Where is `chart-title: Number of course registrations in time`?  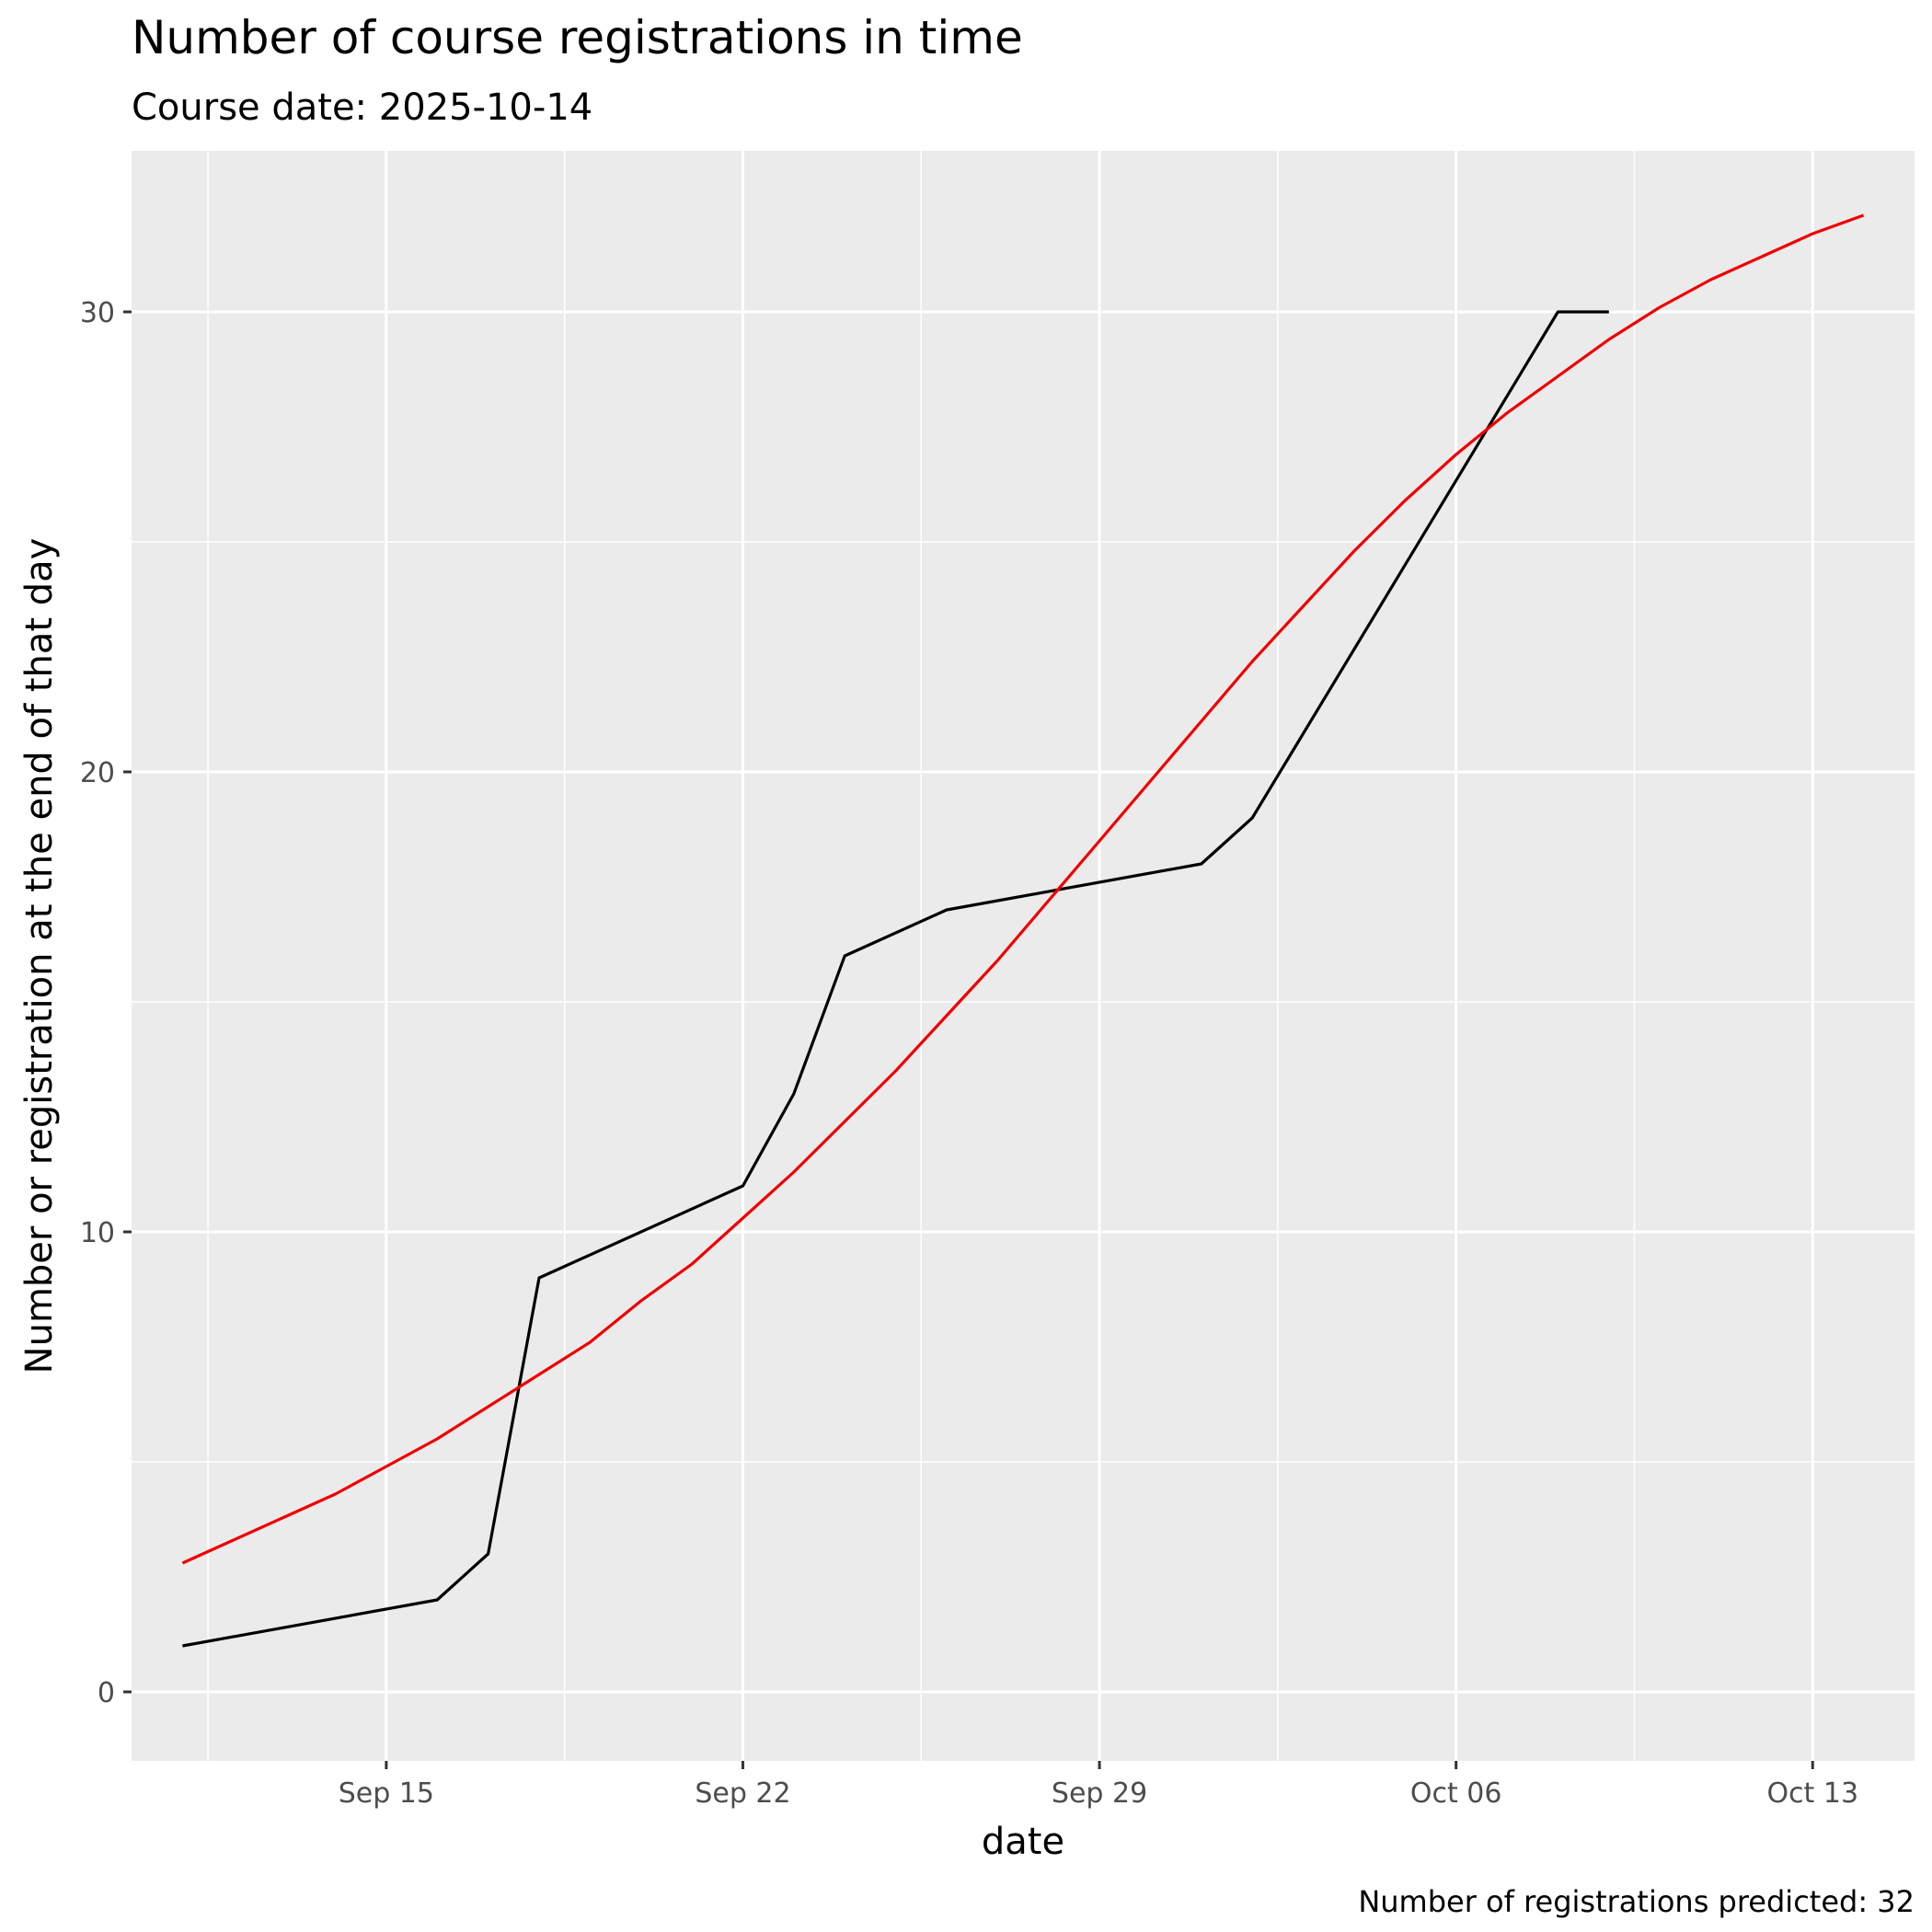 chart-title: Number of course registrations in time is located at coordinates (577, 37).